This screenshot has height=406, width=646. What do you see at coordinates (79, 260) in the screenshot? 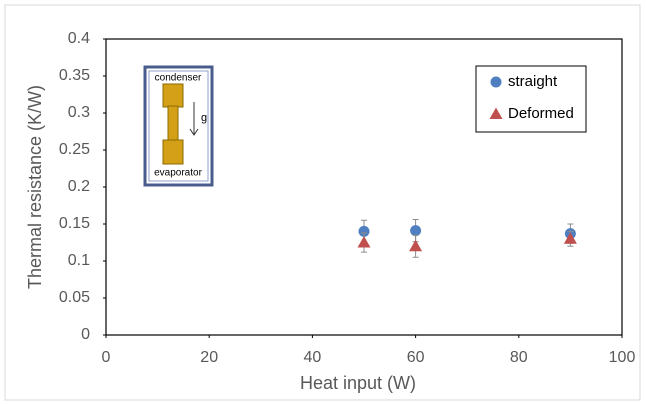
I see `y-tick-label: 0.1` at bounding box center [79, 260].